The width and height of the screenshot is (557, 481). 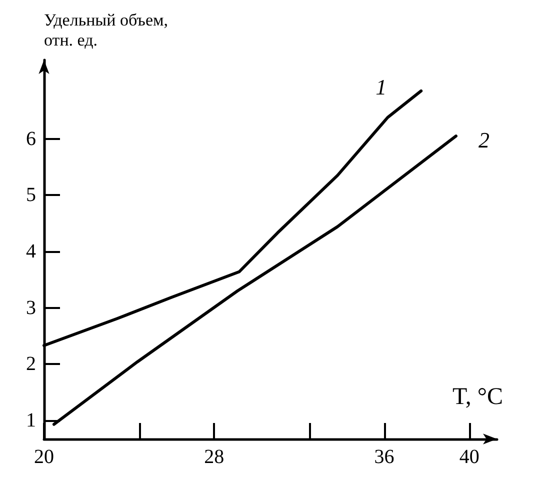 I want to click on y-tick-label: 5, so click(x=31, y=195).